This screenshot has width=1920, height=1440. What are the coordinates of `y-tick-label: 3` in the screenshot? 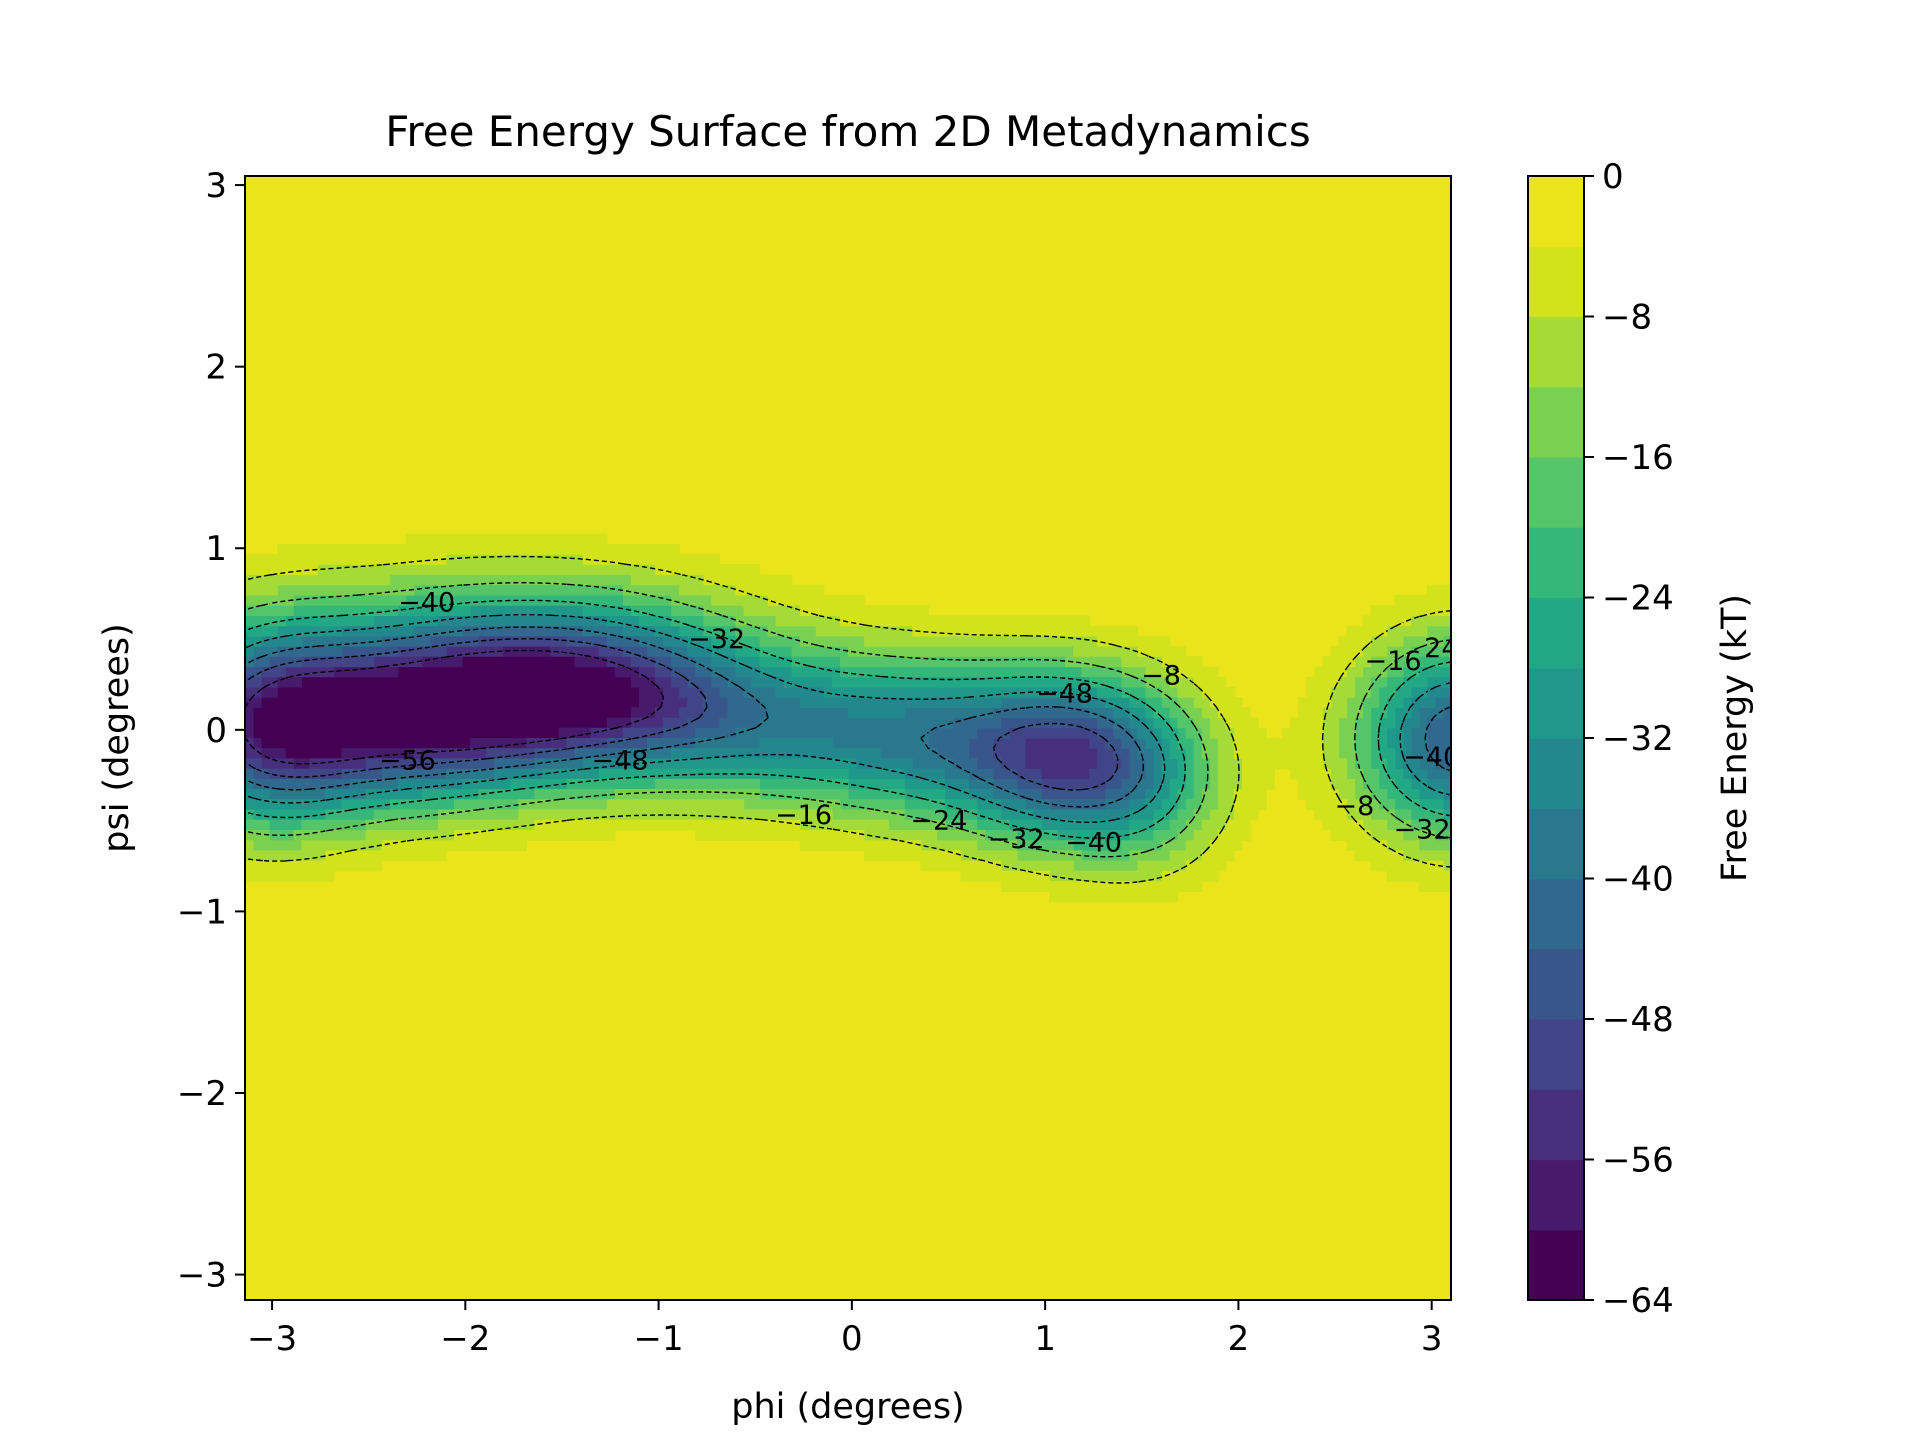 It's located at (216, 186).